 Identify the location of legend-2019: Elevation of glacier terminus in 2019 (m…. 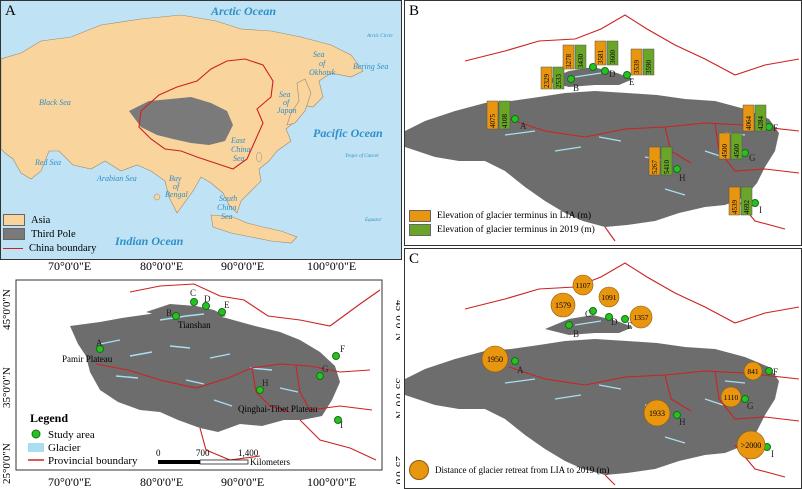
(502, 230).